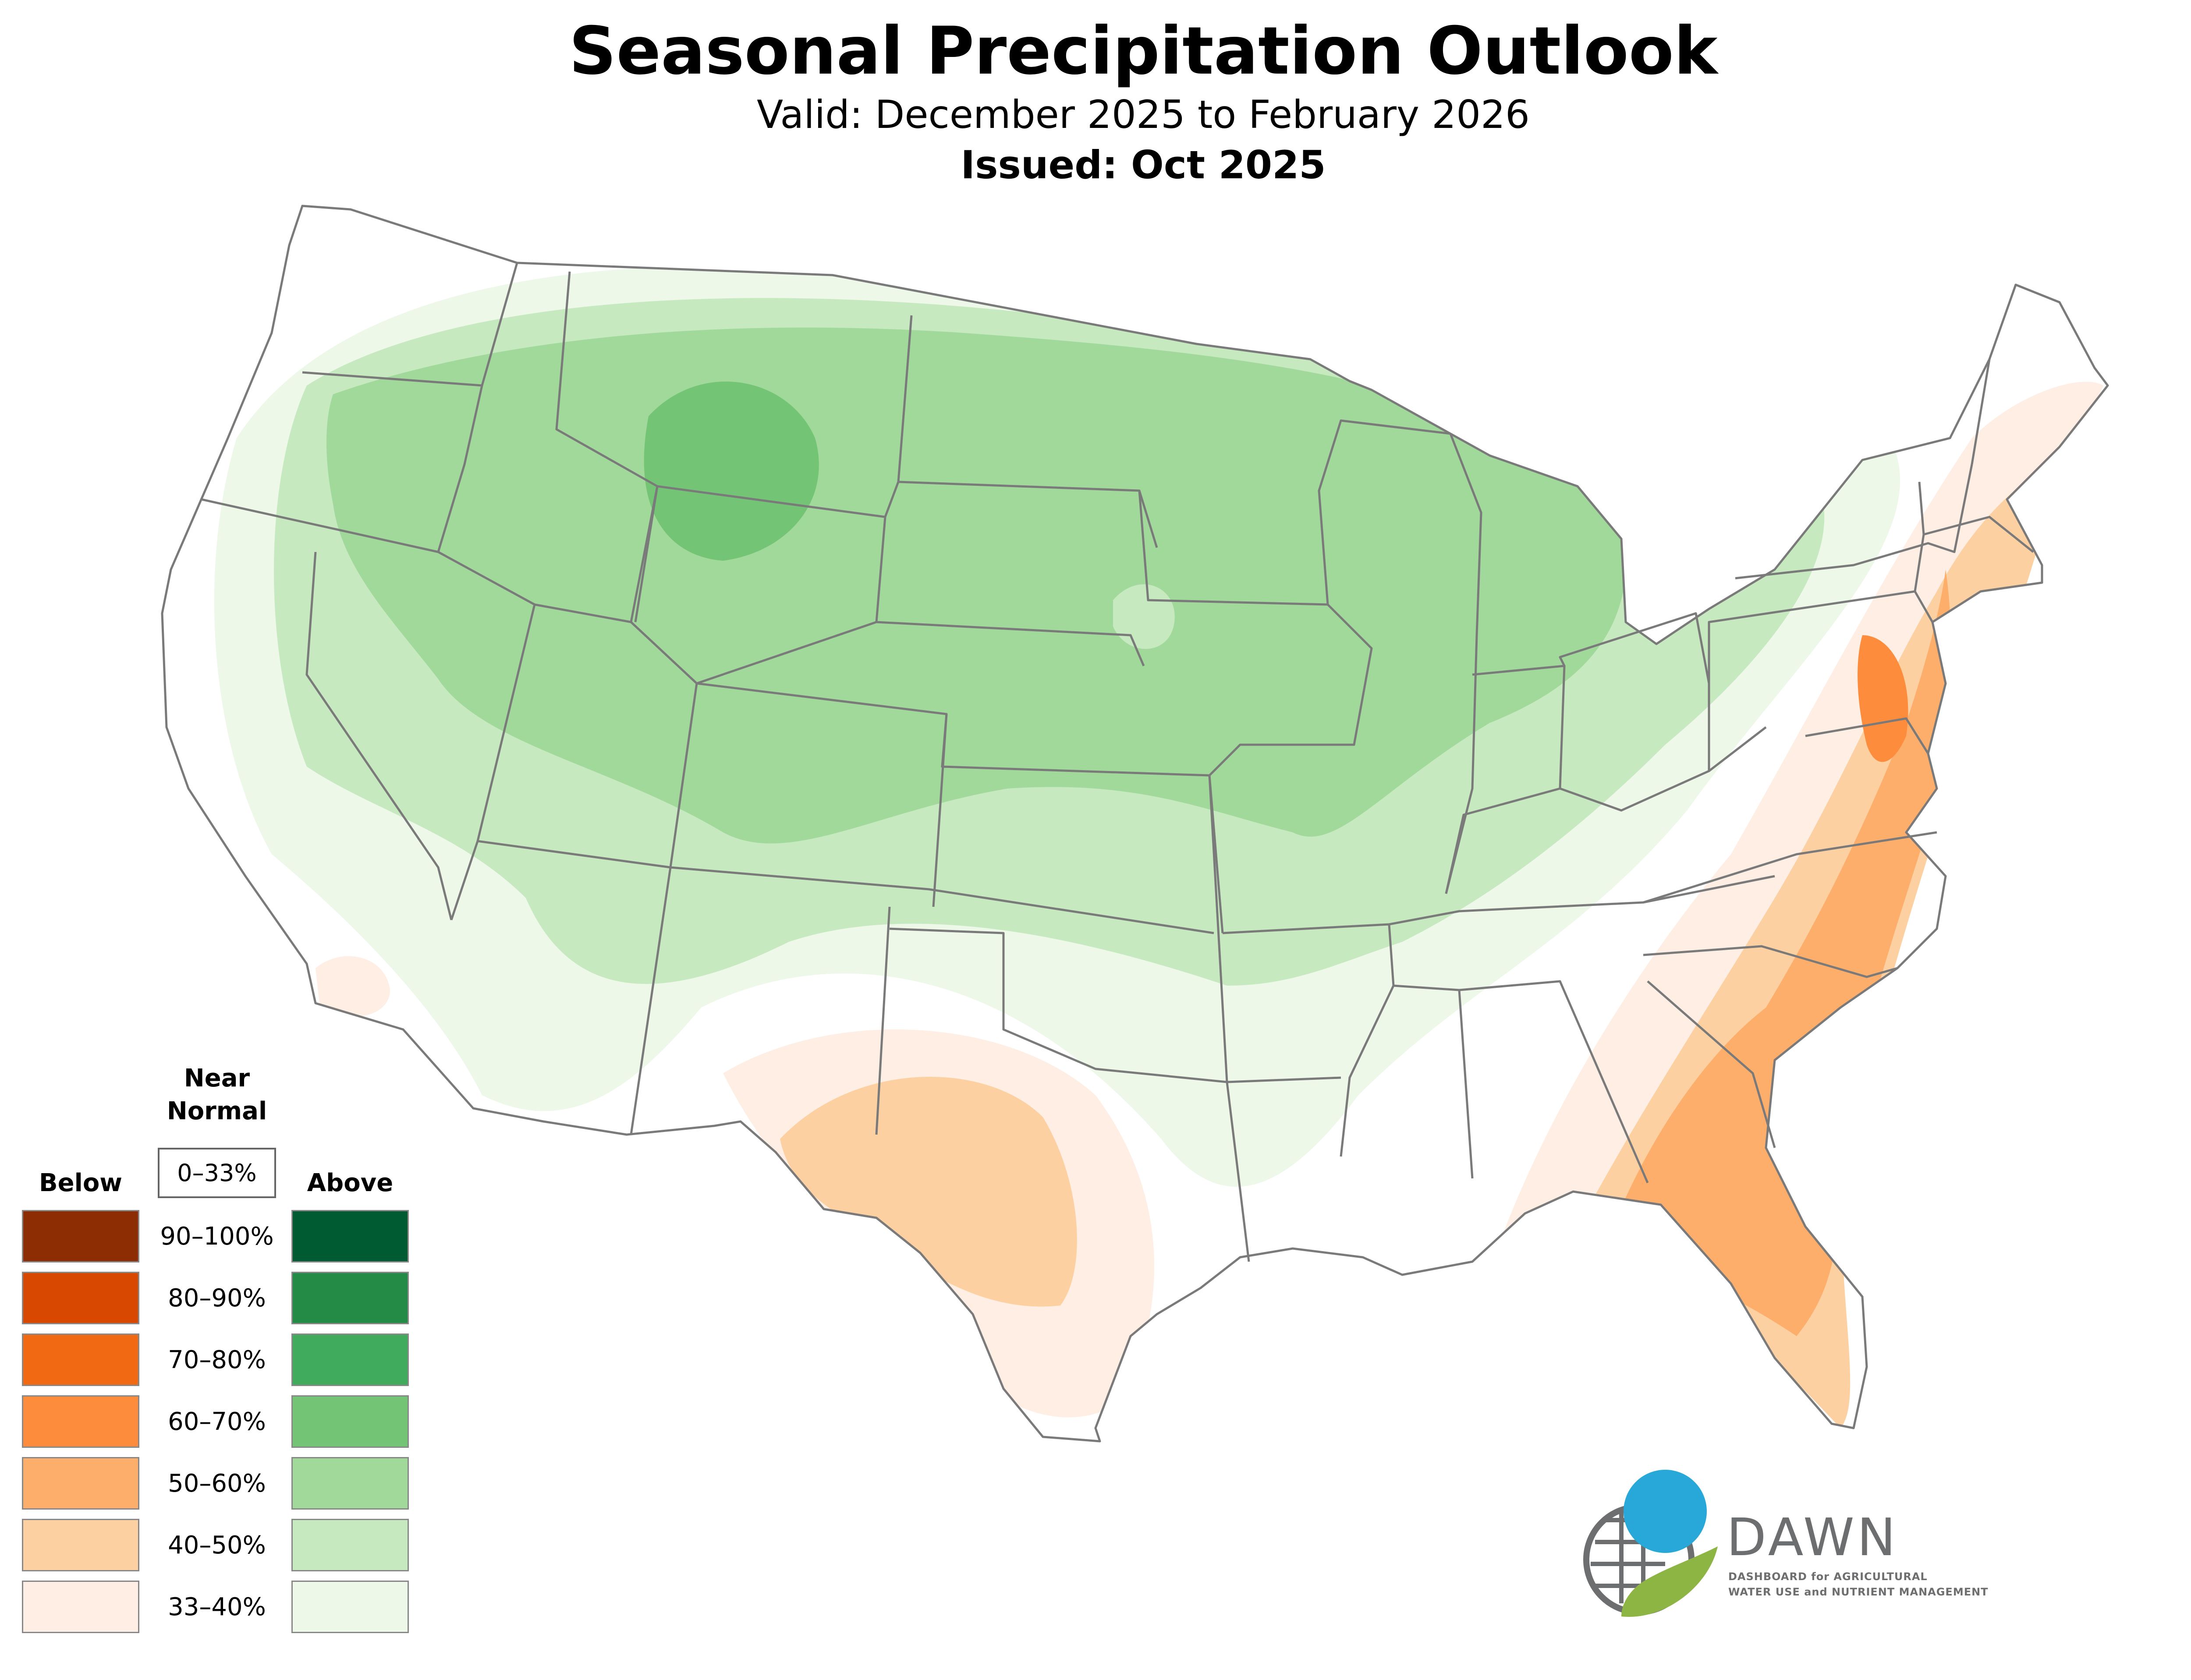 The width and height of the screenshot is (2191, 1680). Describe the element at coordinates (1143, 115) in the screenshot. I see `valid-period: Valid: December 2025 to February 2026` at that location.